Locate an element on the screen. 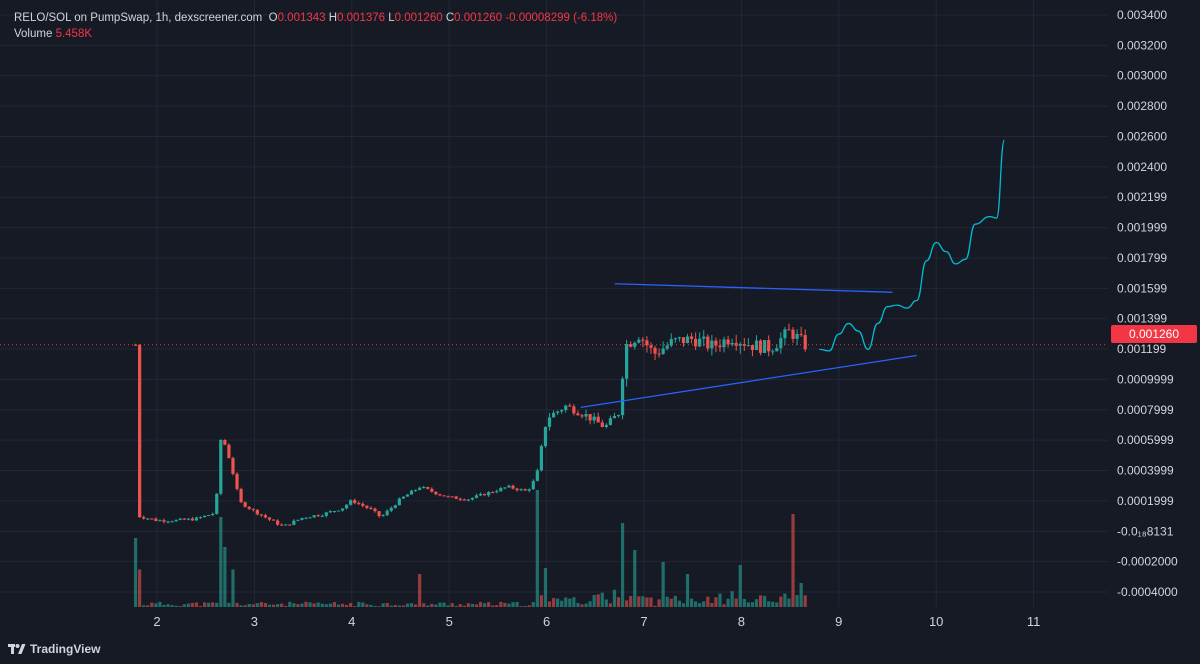  y-tick-label: 0.001199 is located at coordinates (1141, 349).